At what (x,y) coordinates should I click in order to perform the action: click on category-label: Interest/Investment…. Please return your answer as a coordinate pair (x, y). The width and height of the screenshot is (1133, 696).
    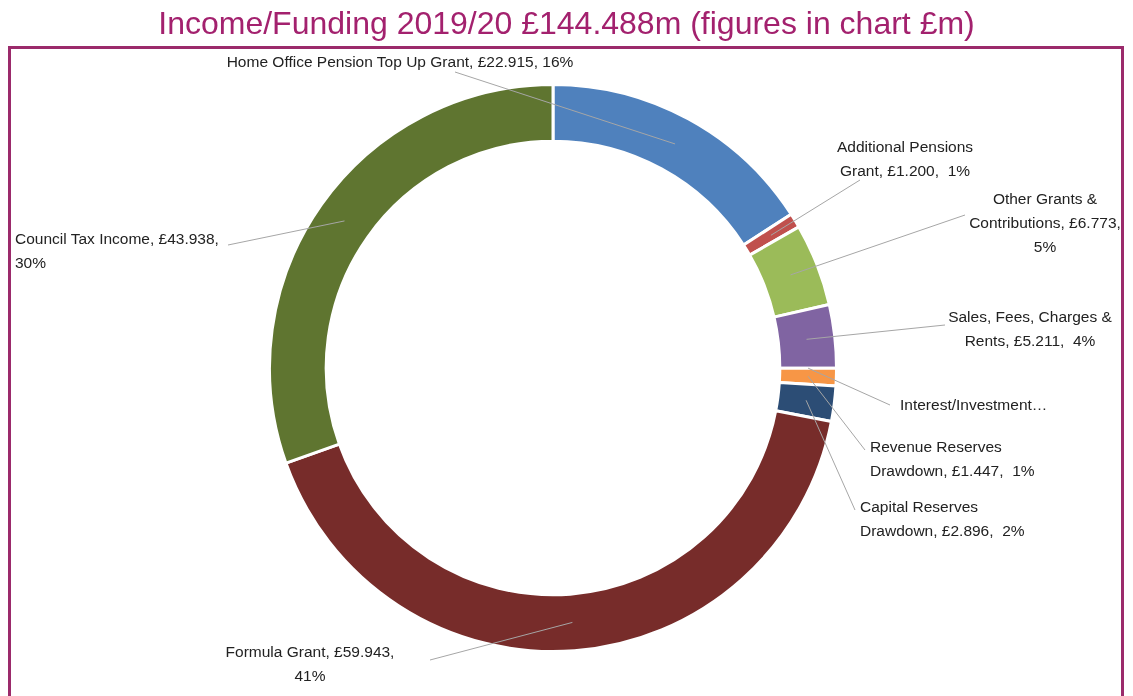
    Looking at the image, I should click on (974, 405).